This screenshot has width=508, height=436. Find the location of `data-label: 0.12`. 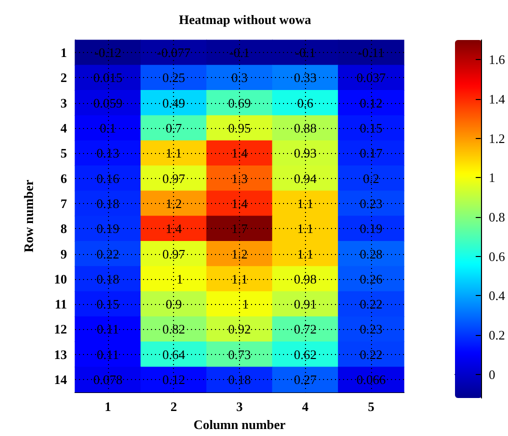

data-label: 0.12 is located at coordinates (371, 102).